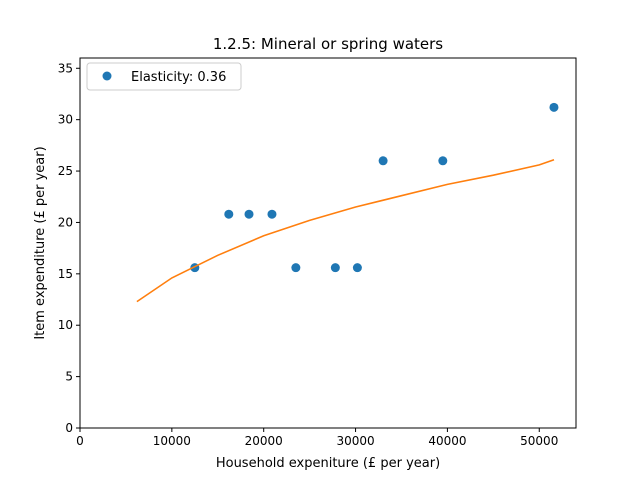 This screenshot has height=484, width=640. I want to click on legend-marker, so click(107, 76).